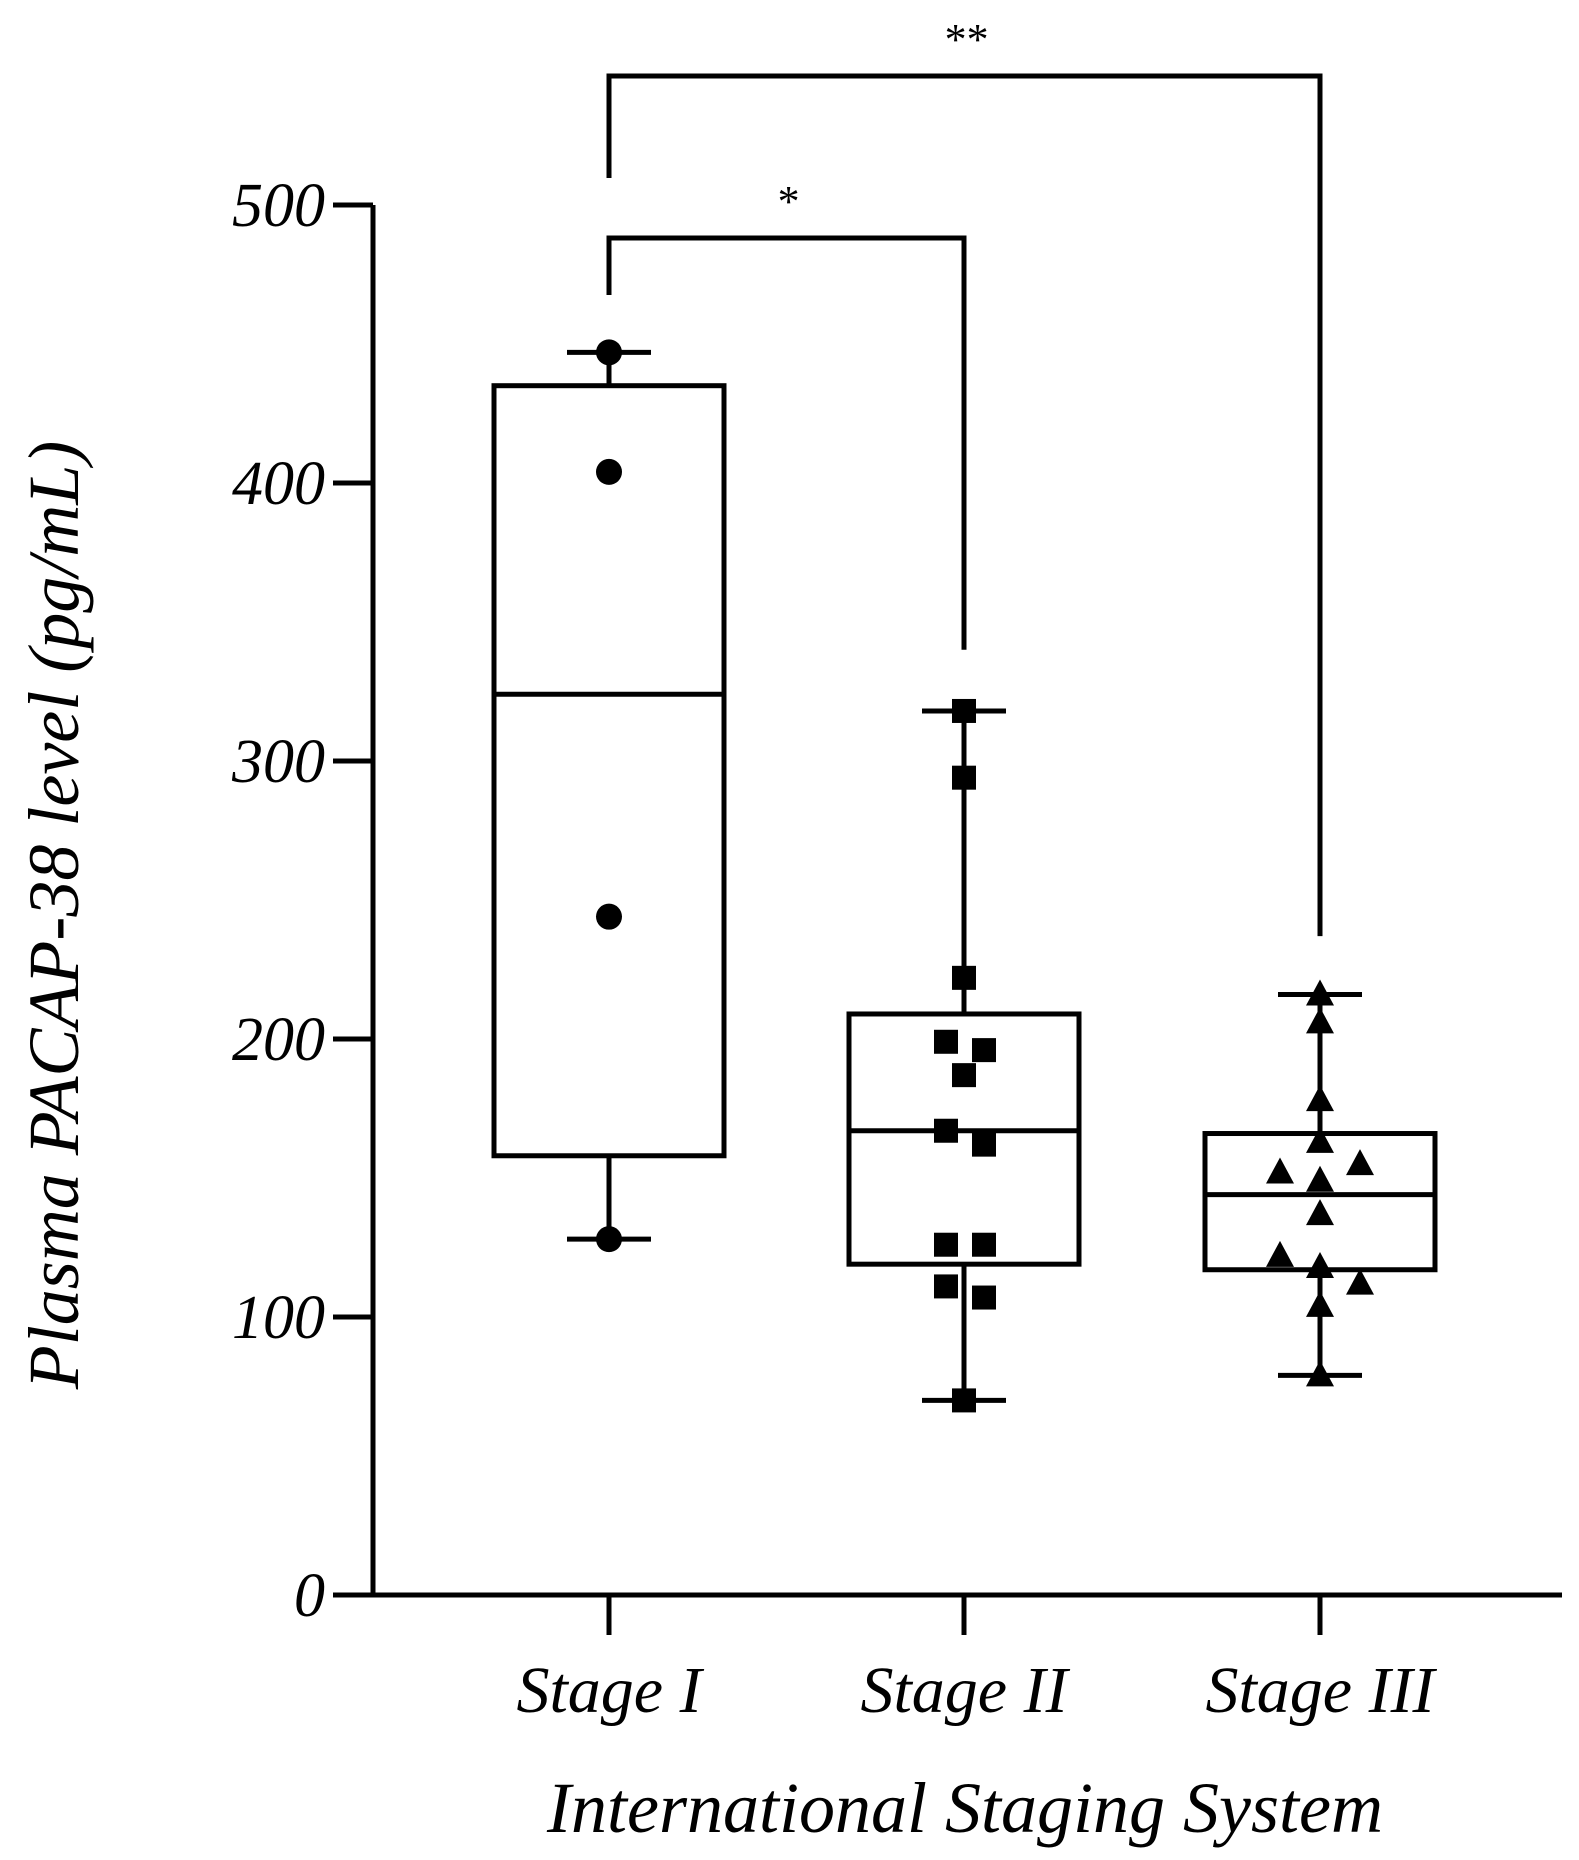 The image size is (1579, 1860). What do you see at coordinates (278, 206) in the screenshot?
I see `y-tick-label: 500` at bounding box center [278, 206].